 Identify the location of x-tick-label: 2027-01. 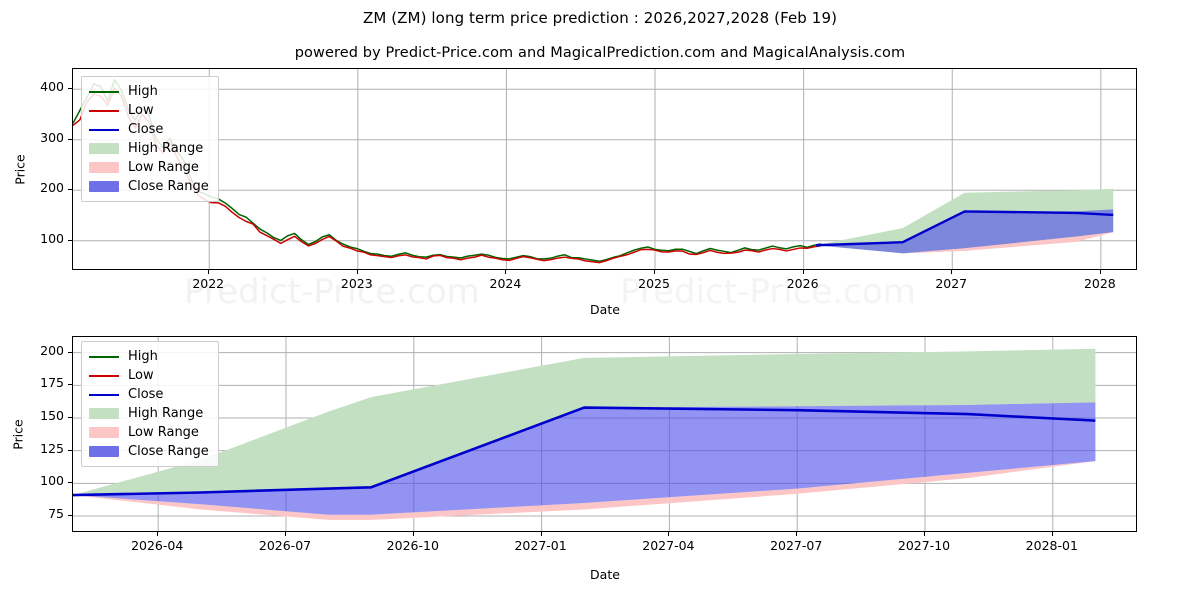
(540, 545).